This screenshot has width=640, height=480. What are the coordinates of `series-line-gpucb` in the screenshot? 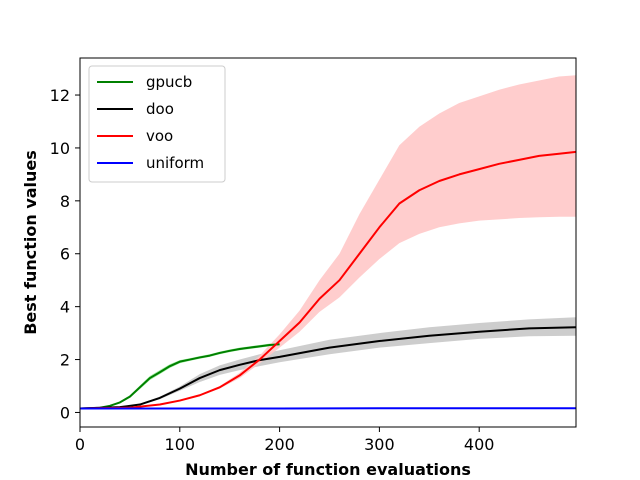 It's located at (179, 376).